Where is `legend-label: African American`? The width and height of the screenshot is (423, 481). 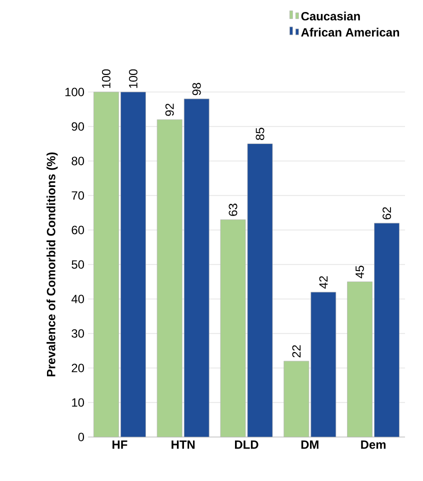
legend-label: African American is located at coordinates (350, 32).